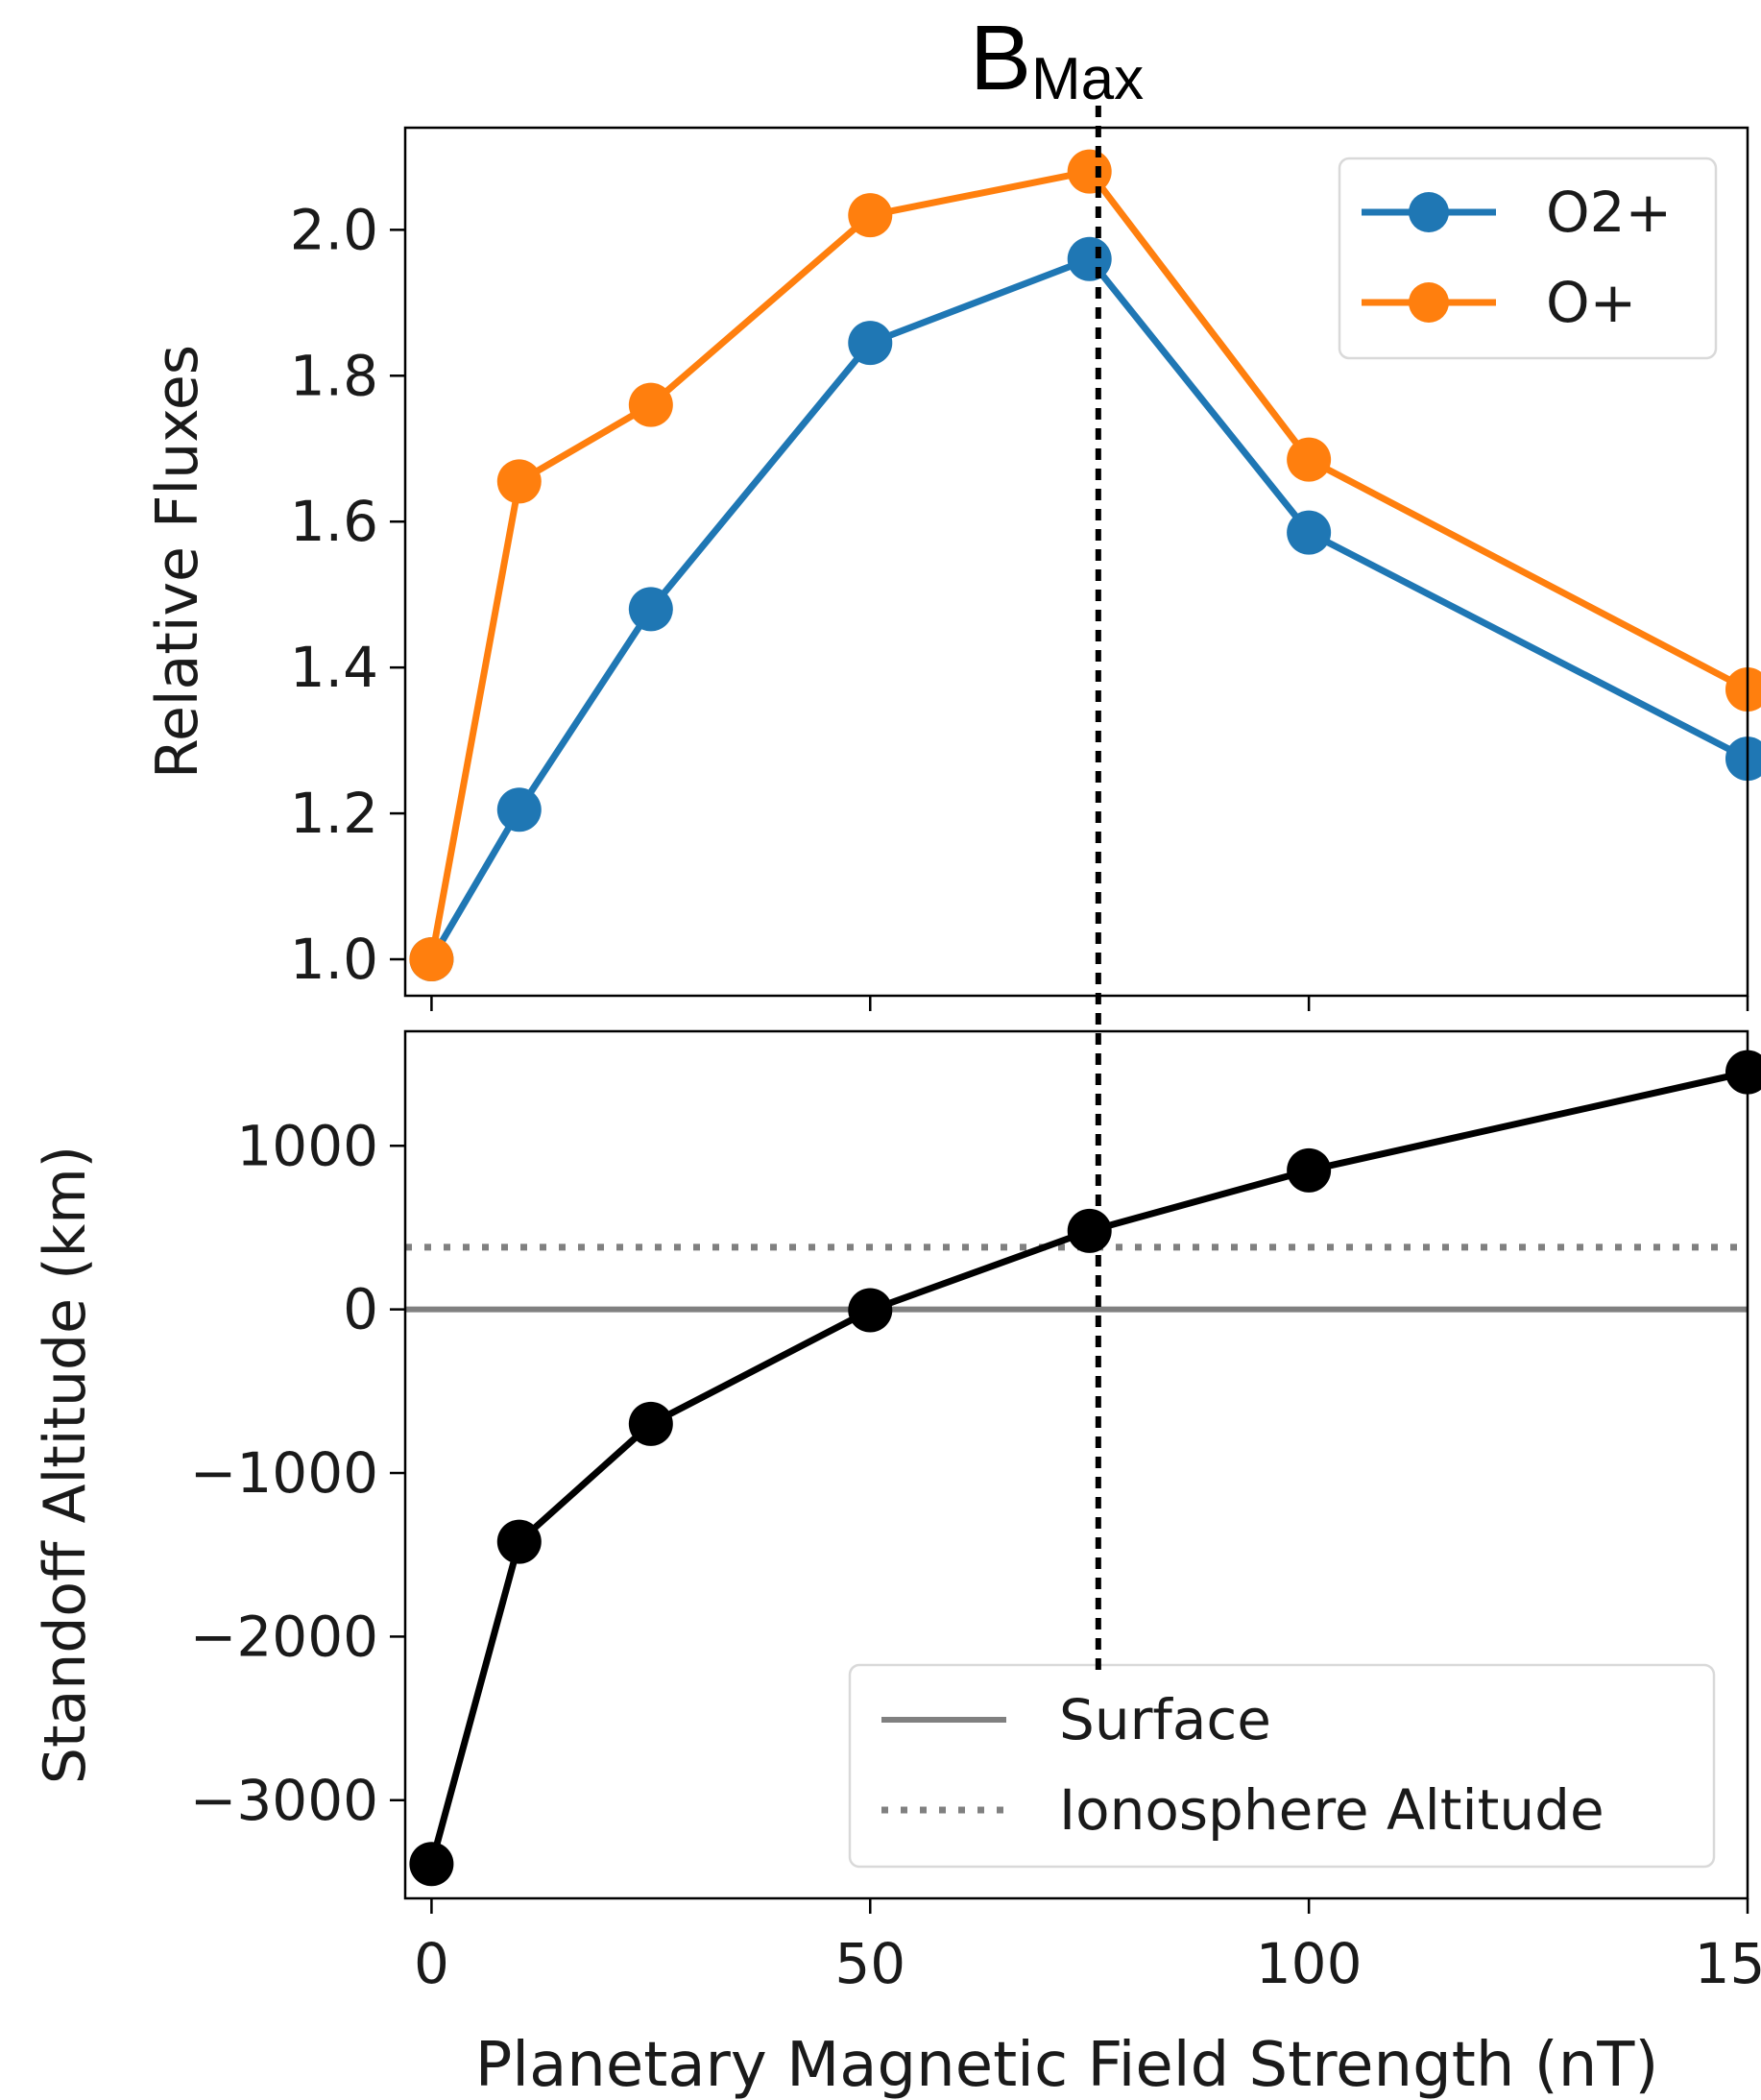 The height and width of the screenshot is (2100, 1761). Describe the element at coordinates (284, 1636) in the screenshot. I see `altitude-y-tick-label: −2000` at that location.